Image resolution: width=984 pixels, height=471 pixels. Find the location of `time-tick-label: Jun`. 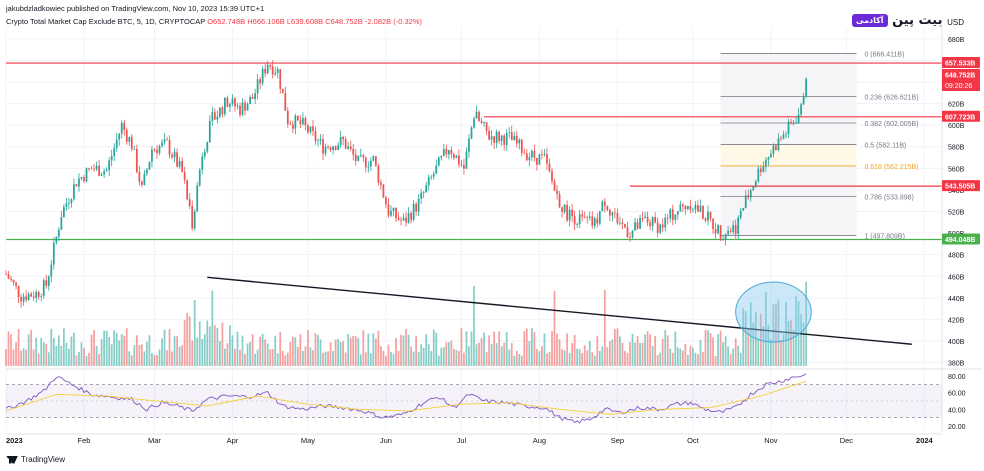

time-tick-label: Jun is located at coordinates (386, 440).